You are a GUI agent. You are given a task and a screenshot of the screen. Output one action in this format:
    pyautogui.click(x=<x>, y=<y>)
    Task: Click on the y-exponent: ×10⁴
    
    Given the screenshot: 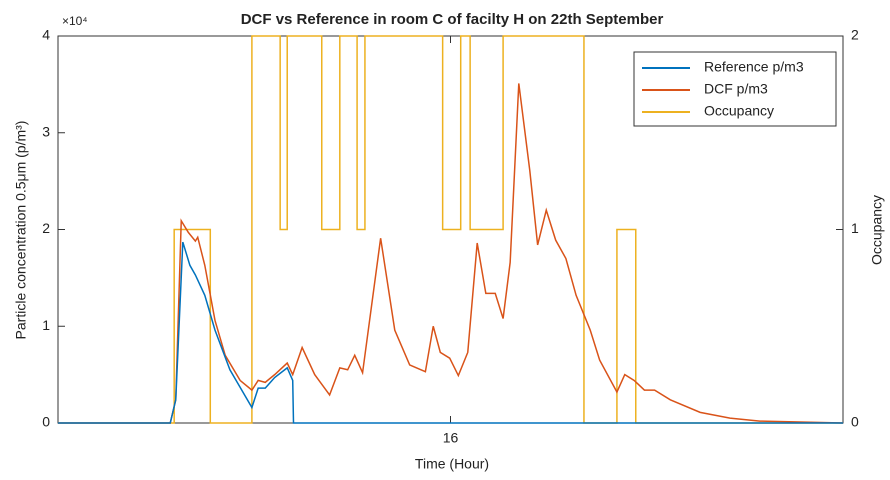 What is the action you would take?
    pyautogui.click(x=75, y=21)
    